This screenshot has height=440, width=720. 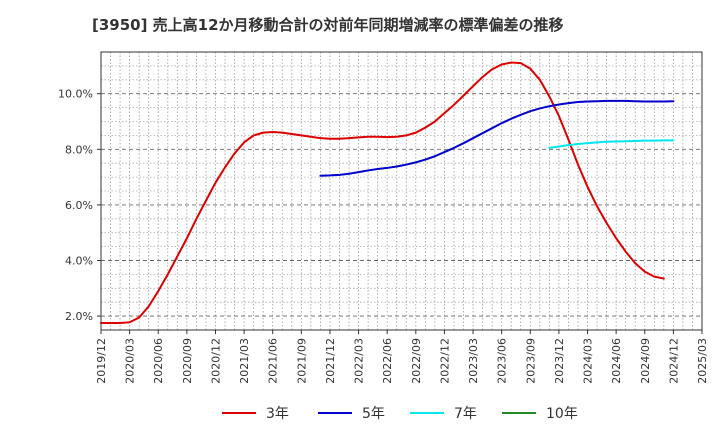 I want to click on x-tick-label: 2021/06, so click(x=273, y=361).